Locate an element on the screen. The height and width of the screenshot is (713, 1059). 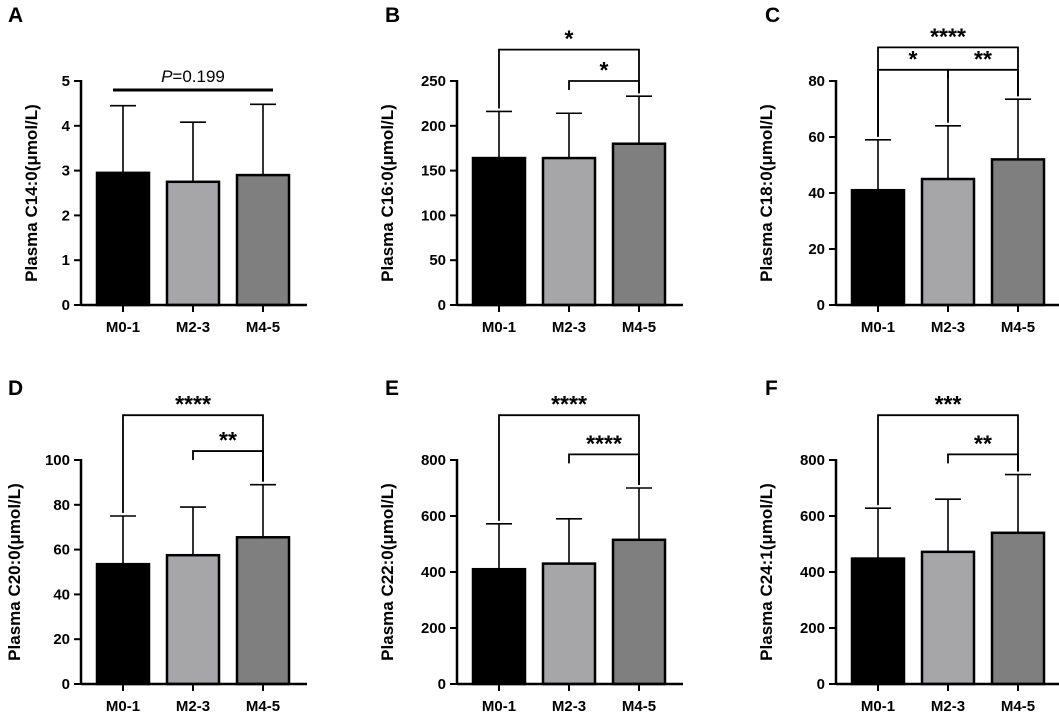
panel-letter: C is located at coordinates (772, 15).